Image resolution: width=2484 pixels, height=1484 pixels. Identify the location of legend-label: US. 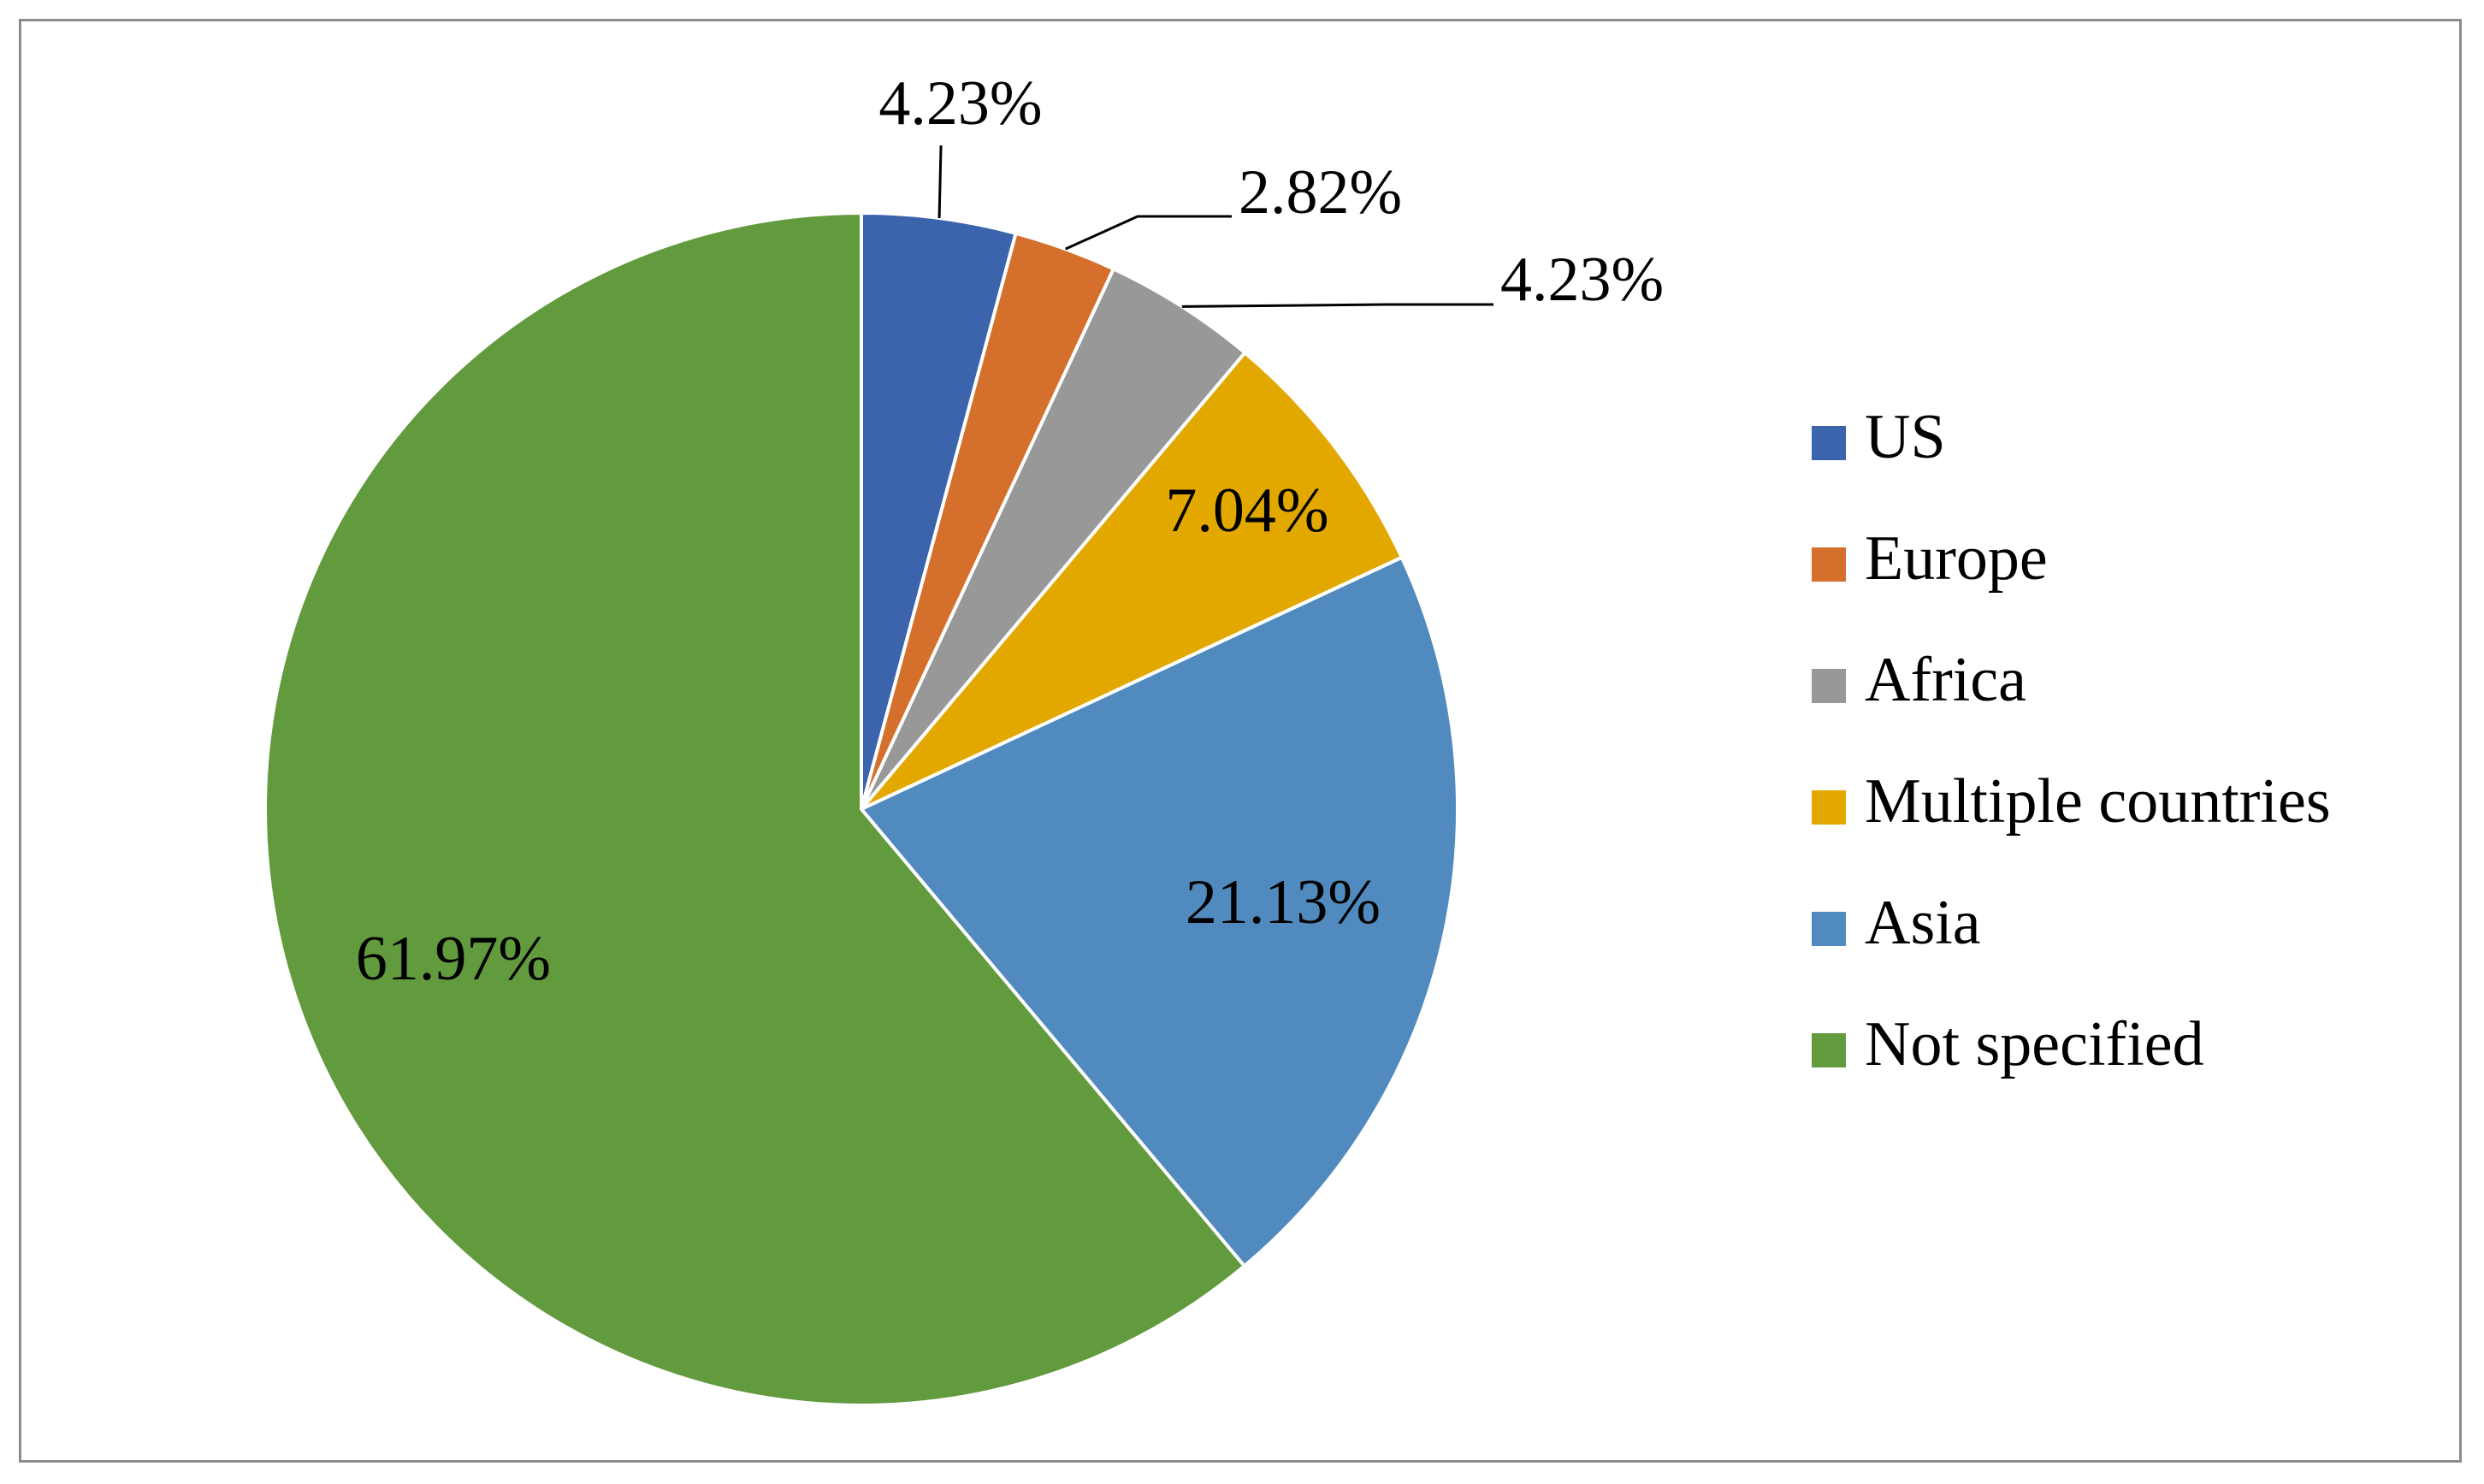
(1906, 437).